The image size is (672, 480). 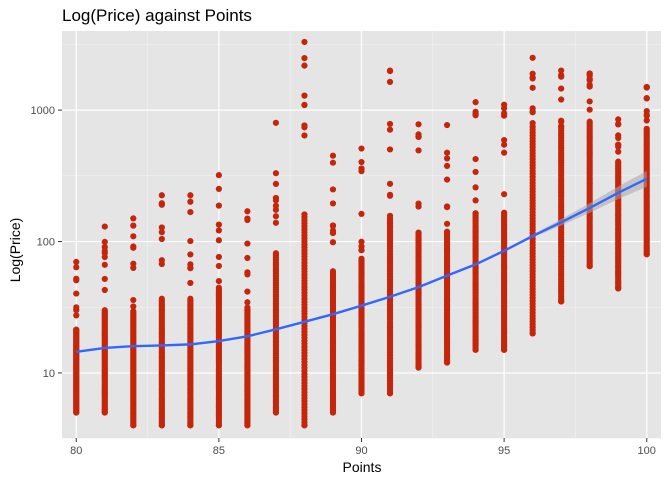 What do you see at coordinates (363, 447) in the screenshot?
I see `x-axis: 80 85 90 95 100` at bounding box center [363, 447].